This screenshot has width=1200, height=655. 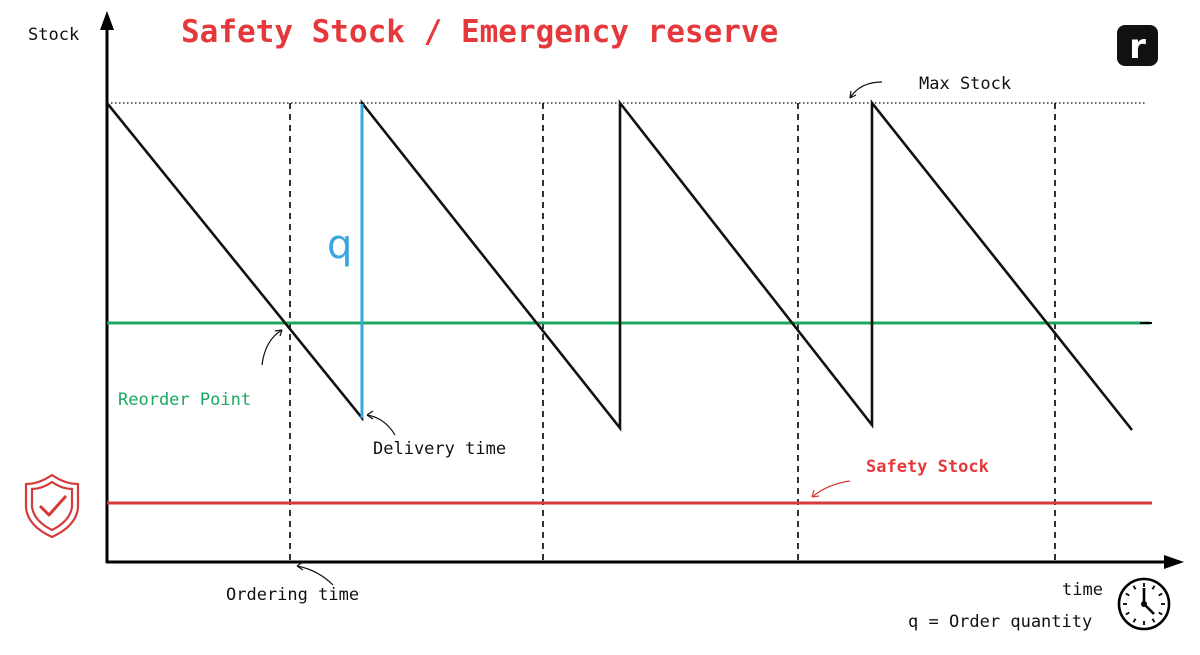 I want to click on y-axis-arrow, so click(x=107, y=20).